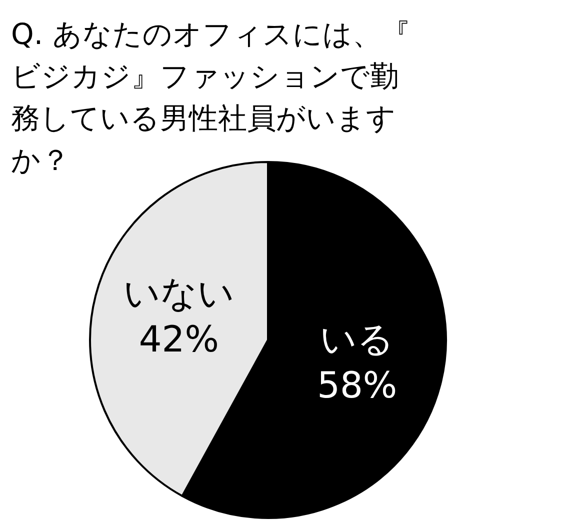 The height and width of the screenshot is (530, 566). What do you see at coordinates (178, 340) in the screenshot?
I see `data-label: 42%` at bounding box center [178, 340].